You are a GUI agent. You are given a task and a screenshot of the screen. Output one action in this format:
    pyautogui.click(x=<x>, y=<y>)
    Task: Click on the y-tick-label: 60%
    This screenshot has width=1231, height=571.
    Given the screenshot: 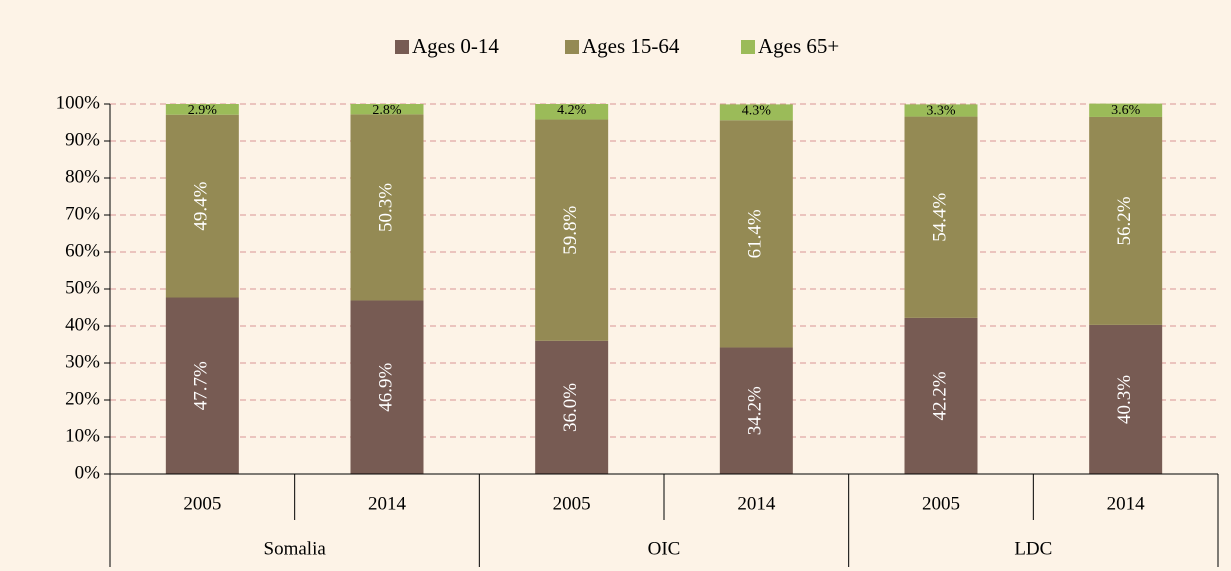 What is the action you would take?
    pyautogui.click(x=82, y=250)
    